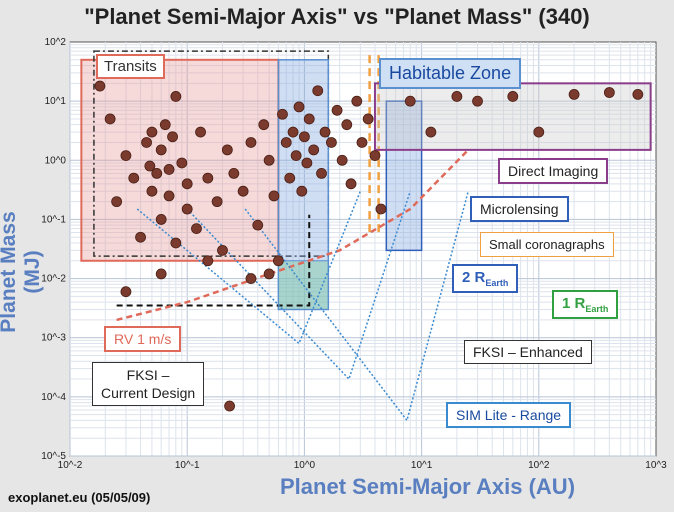  Describe the element at coordinates (305, 465) in the screenshot. I see `x-tick-label: 10^0` at that location.